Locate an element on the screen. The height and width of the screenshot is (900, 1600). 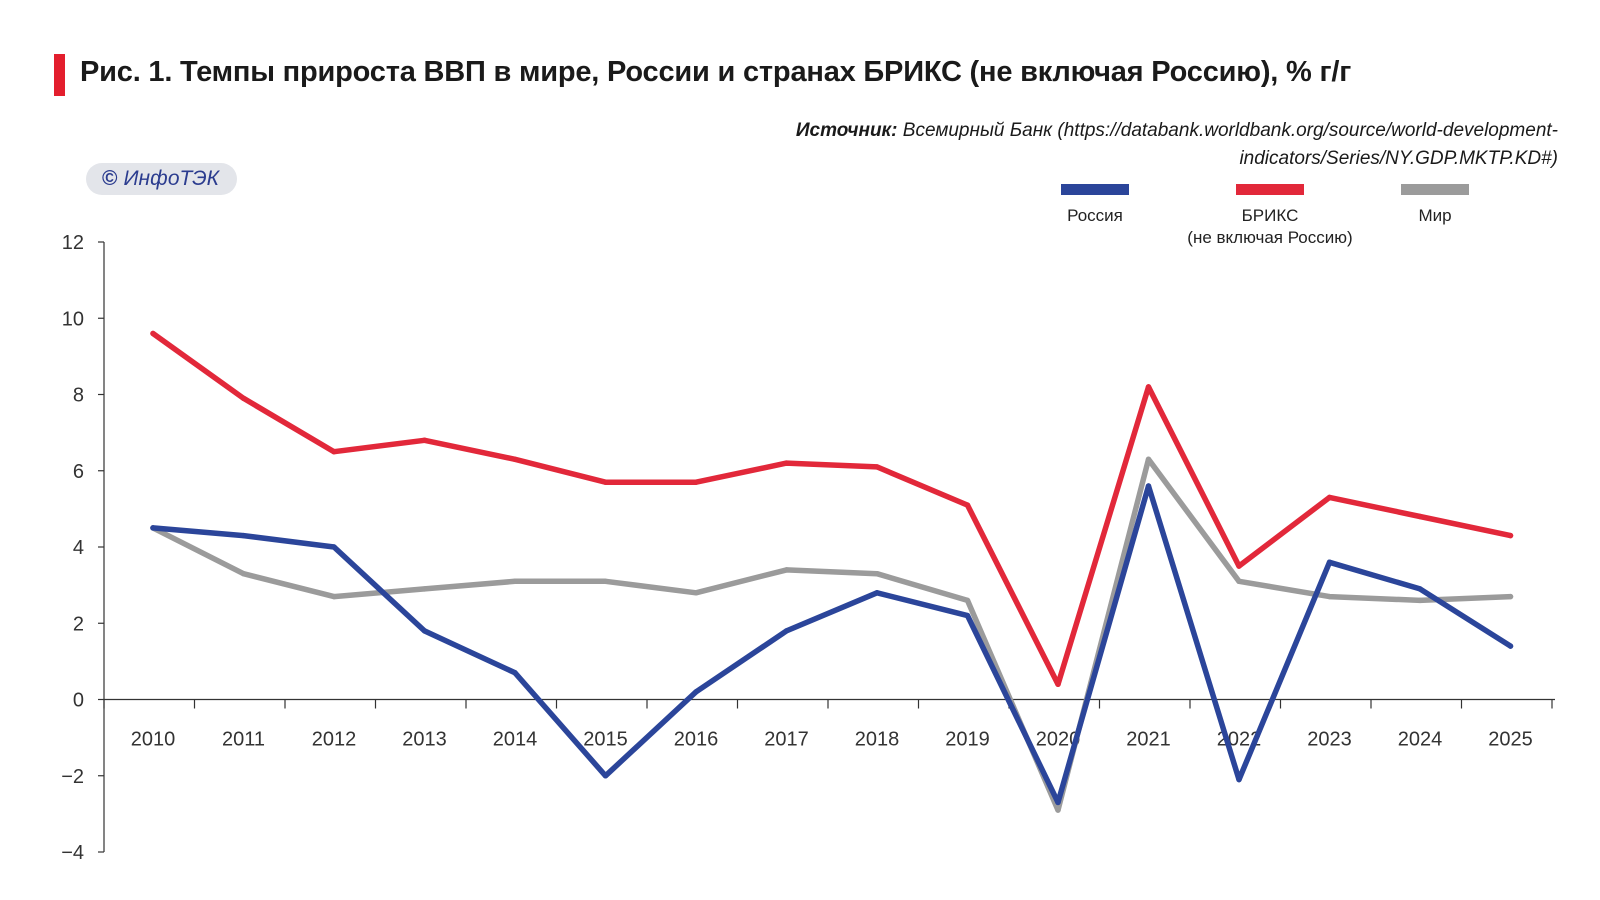
legend-label: Мир is located at coordinates (1434, 215).